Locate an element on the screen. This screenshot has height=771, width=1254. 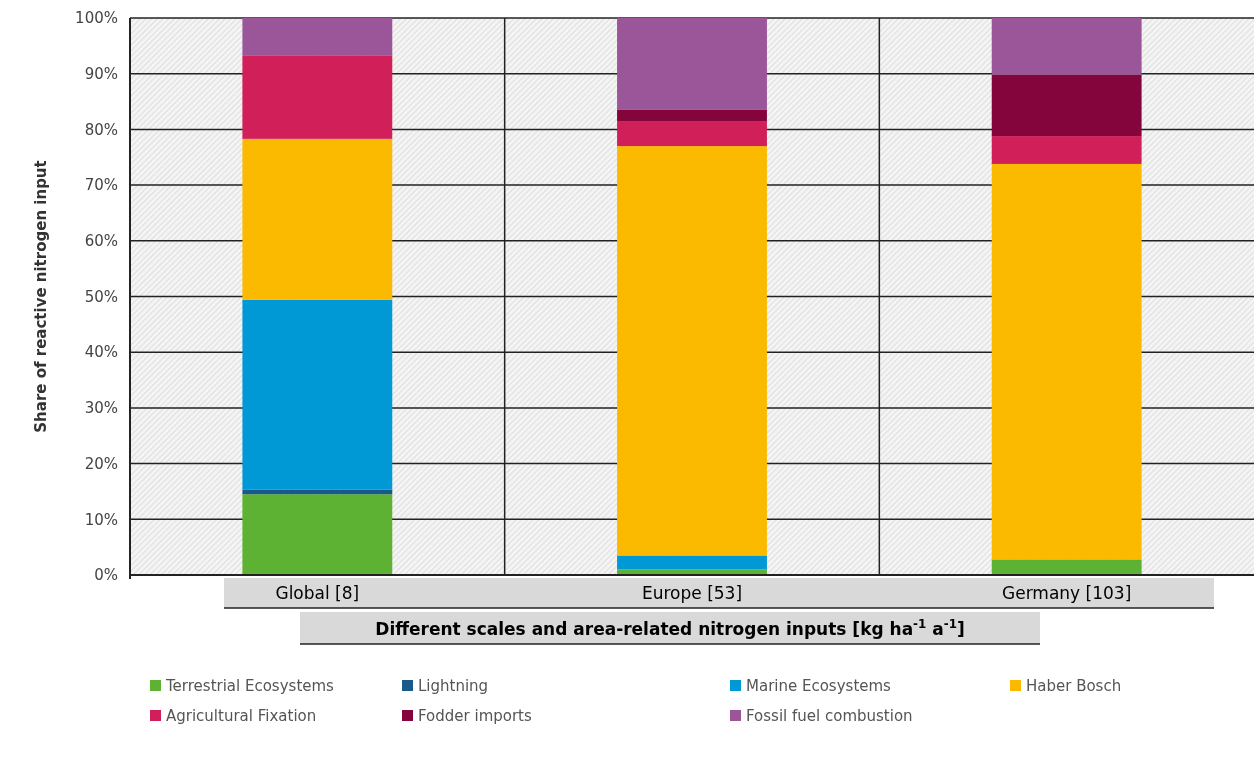
y-tick-label: 100% is located at coordinates (96, 18).